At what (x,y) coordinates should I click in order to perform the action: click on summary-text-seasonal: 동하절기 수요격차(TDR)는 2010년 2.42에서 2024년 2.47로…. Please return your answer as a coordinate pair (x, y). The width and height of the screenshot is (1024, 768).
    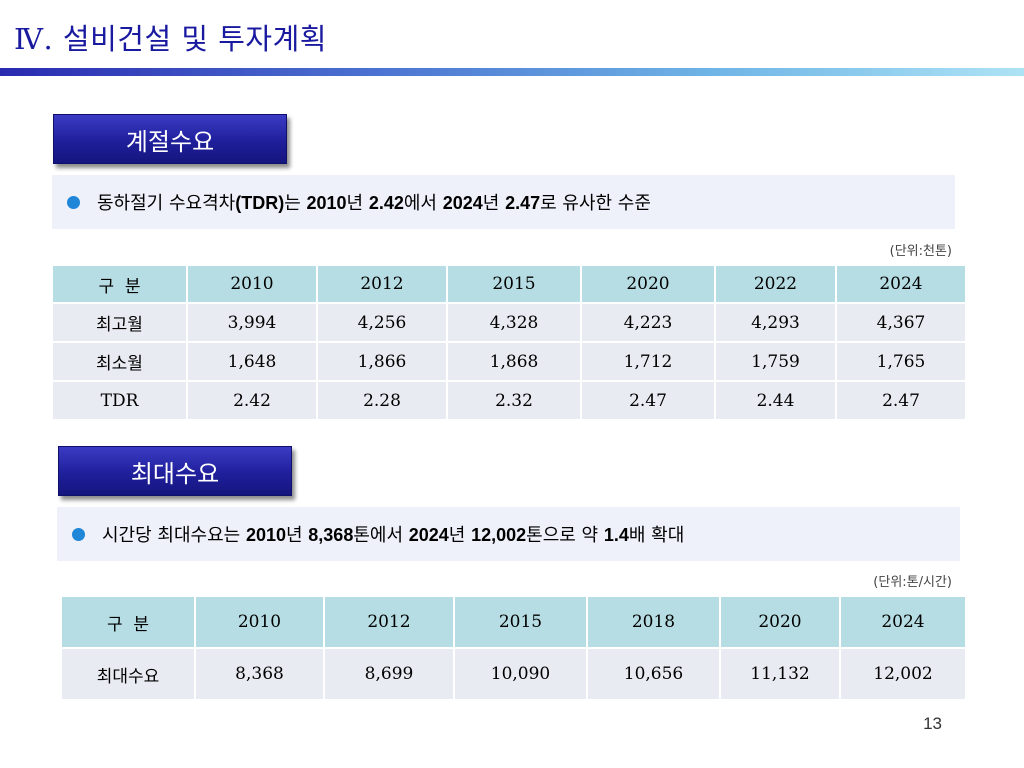
    Looking at the image, I should click on (374, 203).